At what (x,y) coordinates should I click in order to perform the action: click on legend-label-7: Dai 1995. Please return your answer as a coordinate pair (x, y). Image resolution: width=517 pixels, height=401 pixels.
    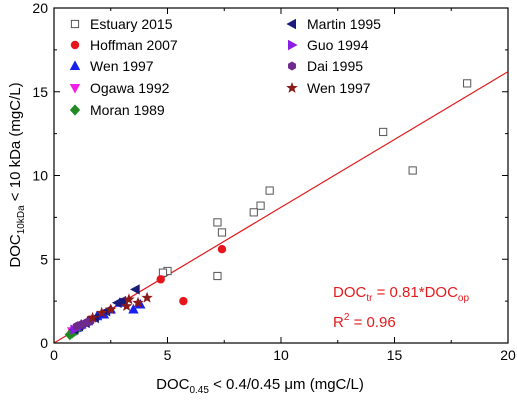
    Looking at the image, I should click on (335, 66).